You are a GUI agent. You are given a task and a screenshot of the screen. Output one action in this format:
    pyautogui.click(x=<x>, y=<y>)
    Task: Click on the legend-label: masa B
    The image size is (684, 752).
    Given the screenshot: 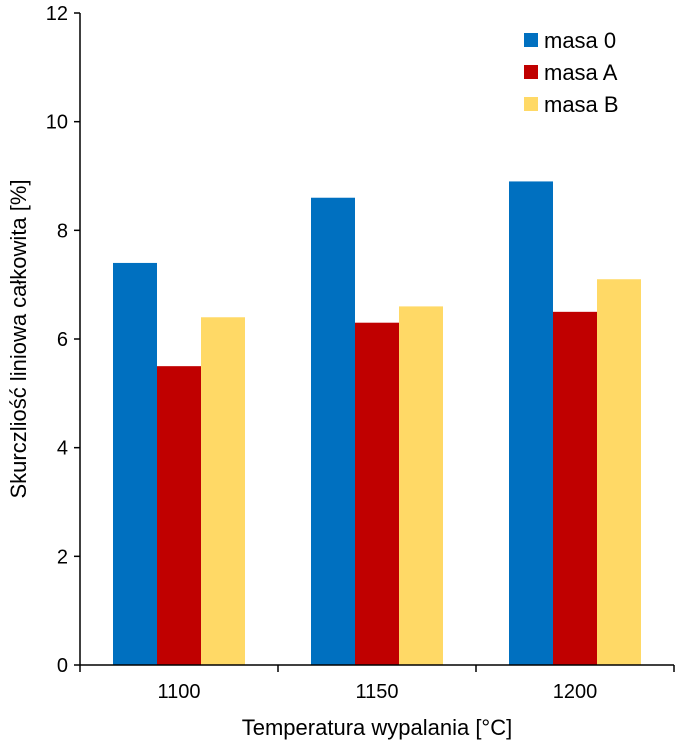 What is the action you would take?
    pyautogui.click(x=581, y=104)
    